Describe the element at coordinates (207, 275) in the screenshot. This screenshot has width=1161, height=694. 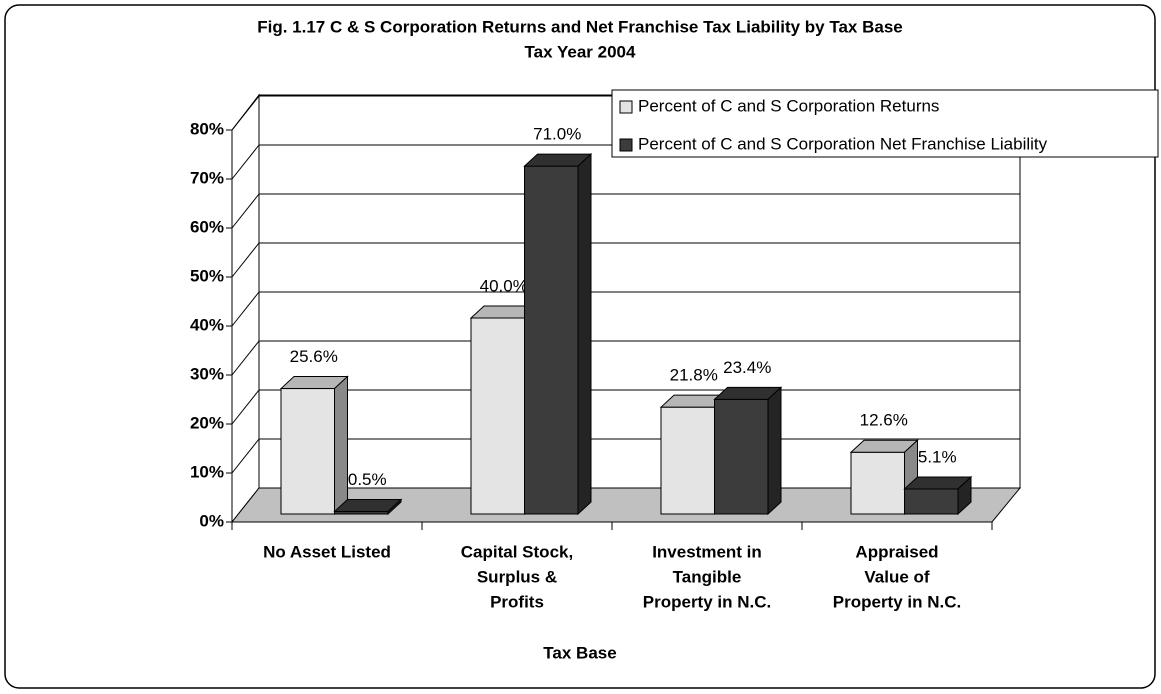
I see `y-tick-label: 50%` at that location.